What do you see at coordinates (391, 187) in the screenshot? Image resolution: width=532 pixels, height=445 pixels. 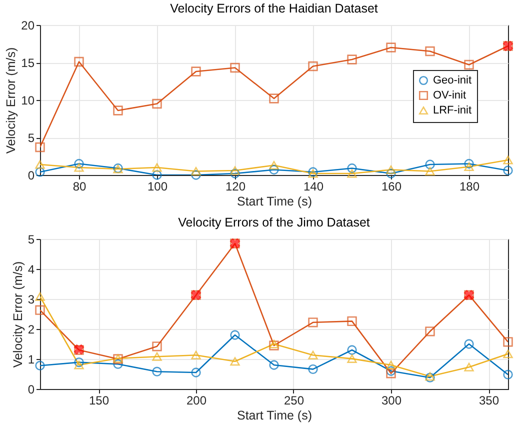 I see `x-tick-label: 160` at bounding box center [391, 187].